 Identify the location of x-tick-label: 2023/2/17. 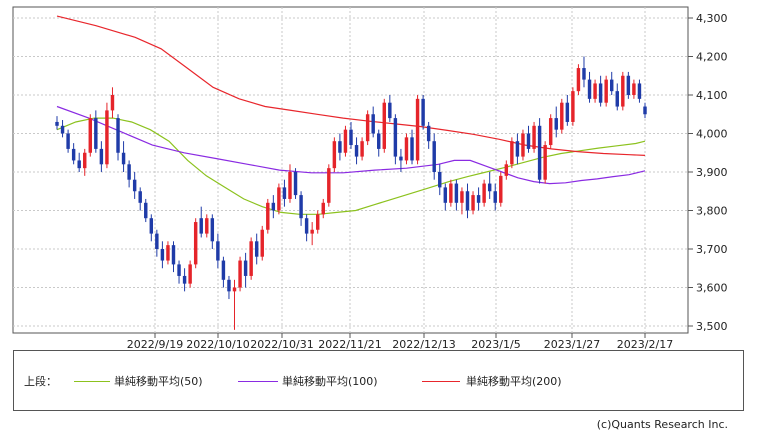
(645, 344).